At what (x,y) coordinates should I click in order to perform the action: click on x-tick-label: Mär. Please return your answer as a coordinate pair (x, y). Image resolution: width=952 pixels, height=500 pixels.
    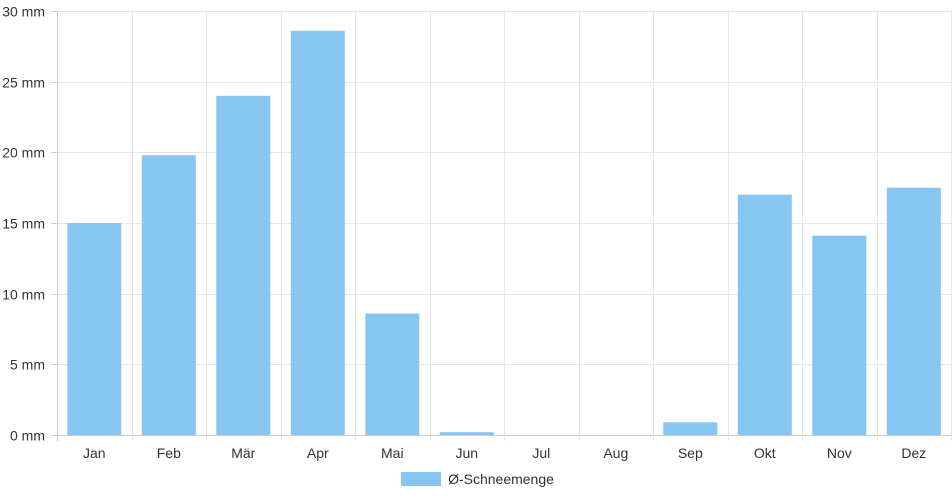
    Looking at the image, I should click on (243, 453).